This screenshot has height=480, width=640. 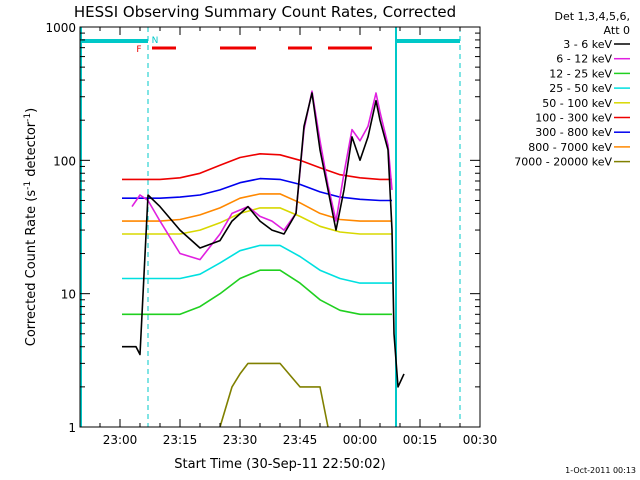 What do you see at coordinates (31, 151) in the screenshot?
I see `y-axis-label-mid: detector` at bounding box center [31, 151].